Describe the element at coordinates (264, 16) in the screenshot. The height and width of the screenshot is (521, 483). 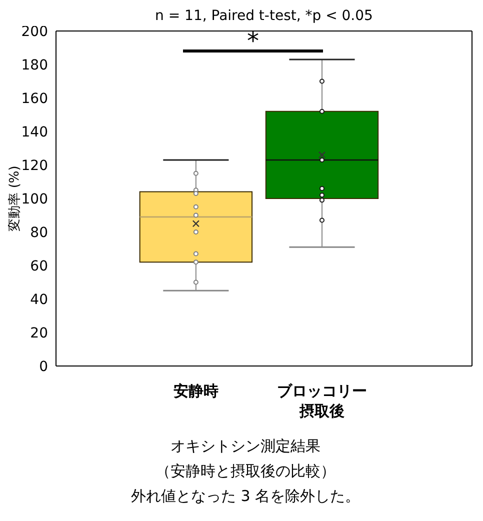
I see `chart-title: n = 11, Paired t-test, *p < 0.05` at that location.